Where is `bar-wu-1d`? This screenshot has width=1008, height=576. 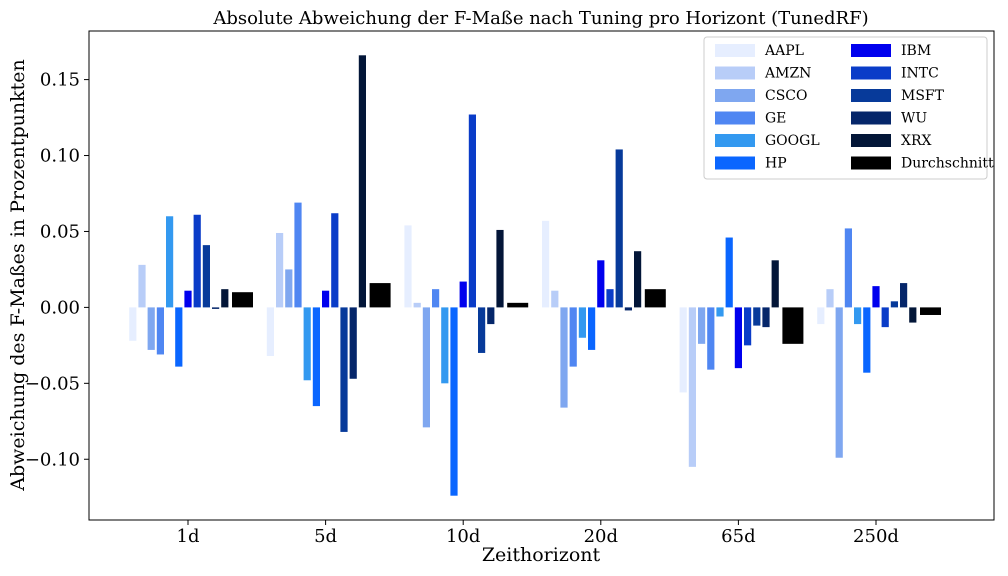
bar-wu-1d is located at coordinates (216, 308).